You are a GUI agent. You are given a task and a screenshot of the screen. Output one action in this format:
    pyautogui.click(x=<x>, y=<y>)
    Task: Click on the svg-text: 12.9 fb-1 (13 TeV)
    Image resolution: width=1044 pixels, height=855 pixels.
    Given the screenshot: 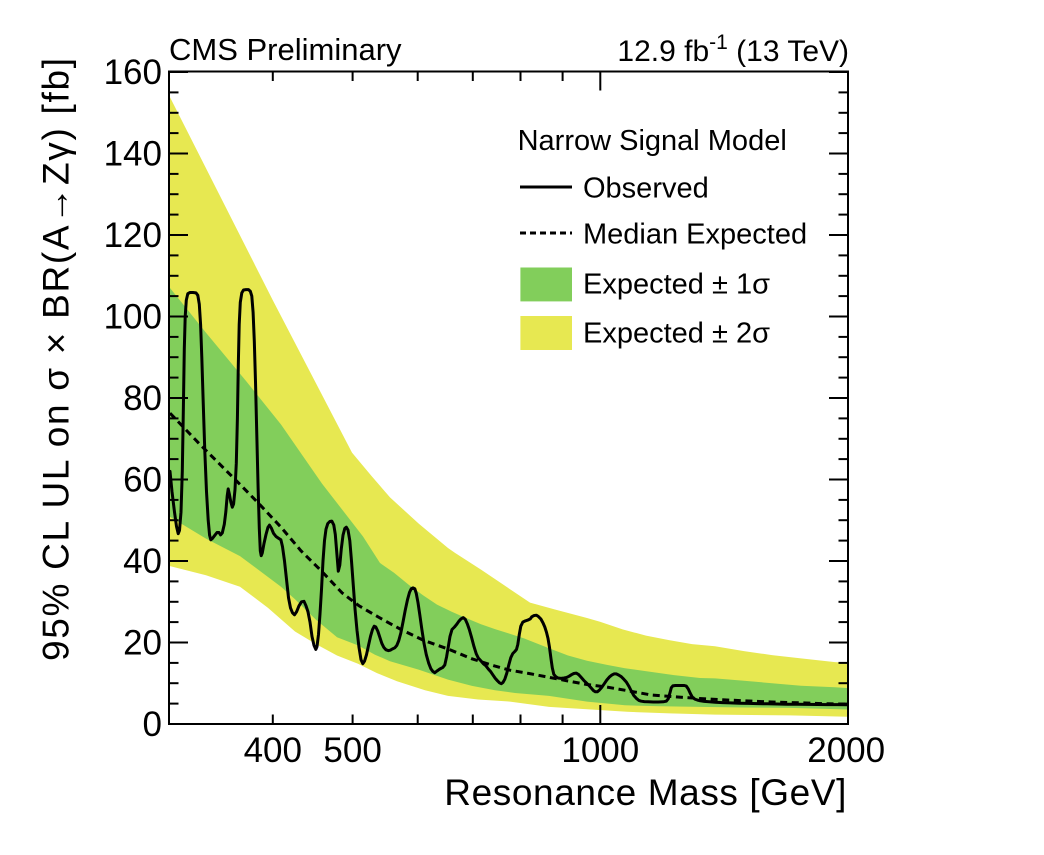 What is the action you would take?
    pyautogui.click(x=733, y=49)
    